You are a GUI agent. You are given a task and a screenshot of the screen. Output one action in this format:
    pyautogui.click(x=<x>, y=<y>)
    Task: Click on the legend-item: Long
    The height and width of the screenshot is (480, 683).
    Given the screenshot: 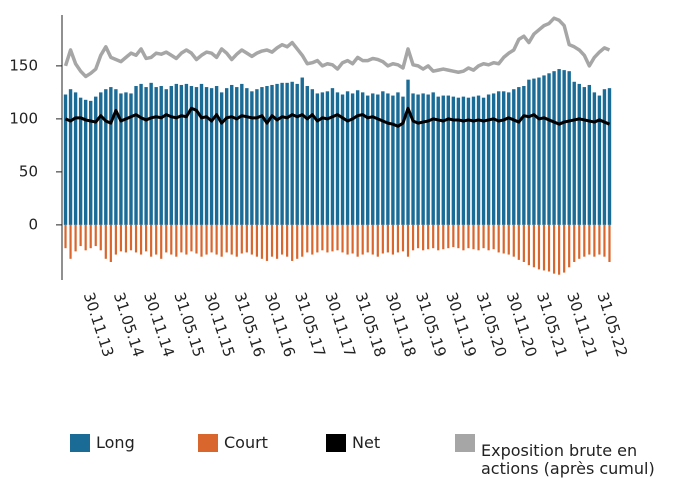 What is the action you would take?
    pyautogui.click(x=102, y=443)
    